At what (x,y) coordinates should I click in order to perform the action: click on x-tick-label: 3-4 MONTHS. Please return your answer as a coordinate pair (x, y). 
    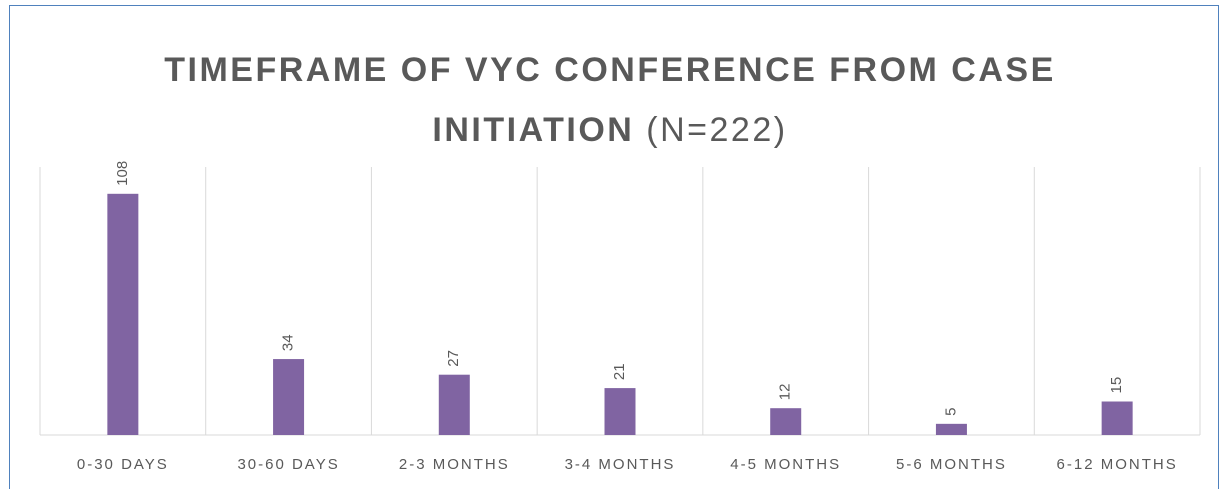
    Looking at the image, I should click on (620, 464).